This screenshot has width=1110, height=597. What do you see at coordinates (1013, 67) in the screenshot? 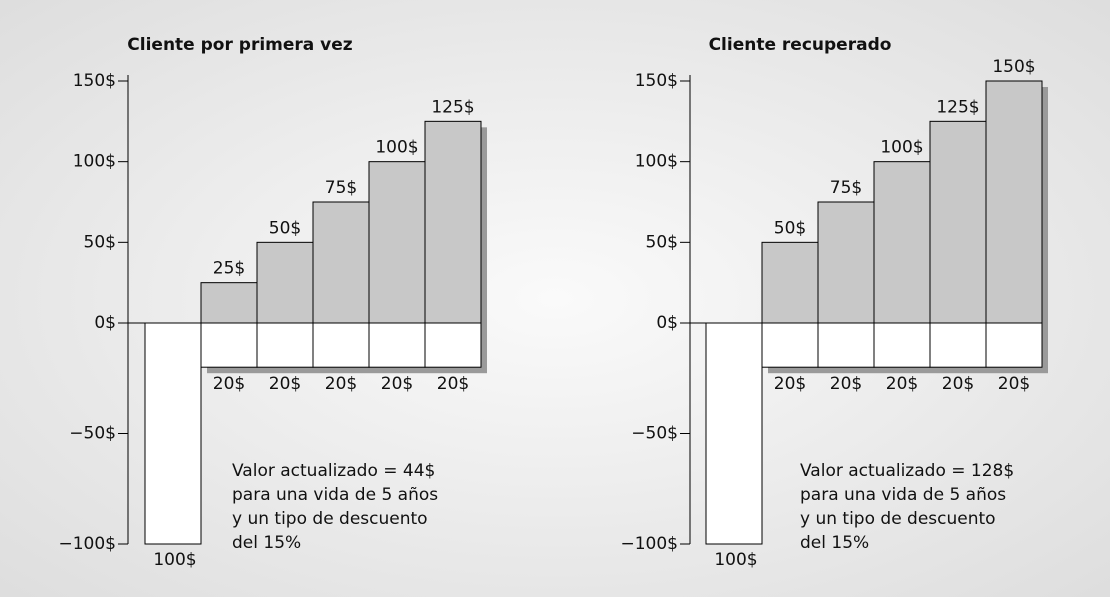
I see `profit-label: 150$` at bounding box center [1013, 67].